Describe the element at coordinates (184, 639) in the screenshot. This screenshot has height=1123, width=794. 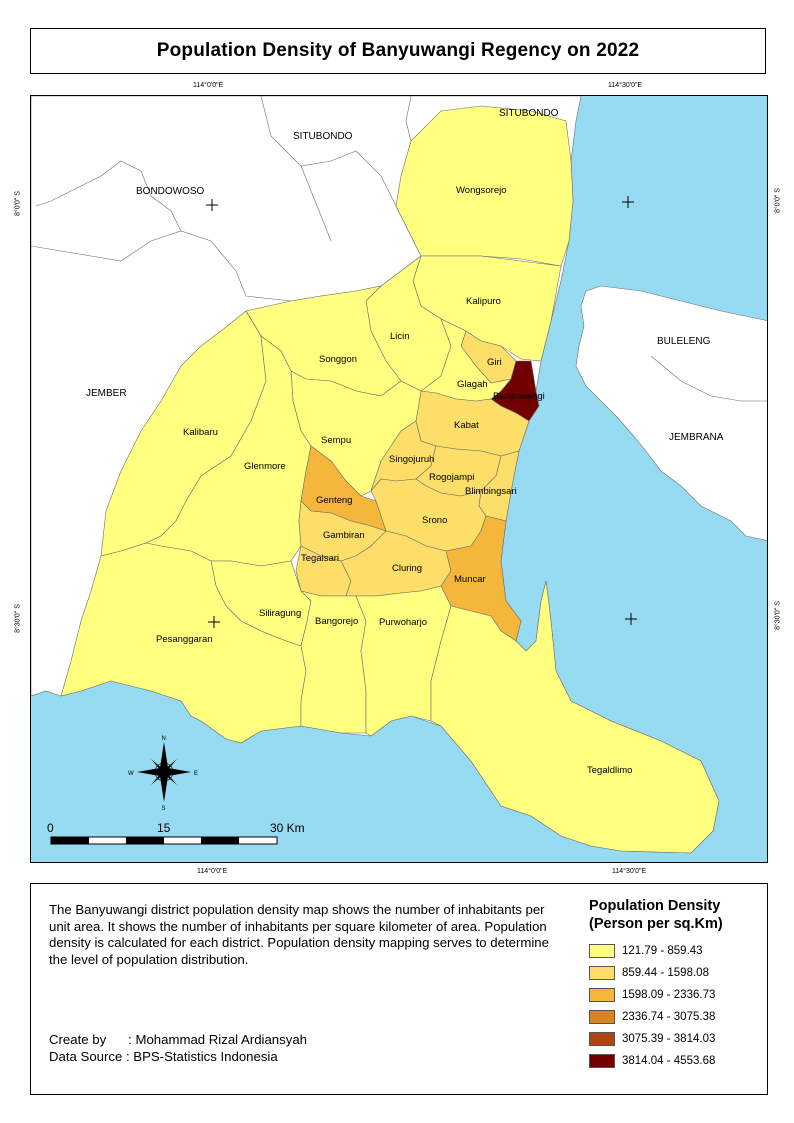
I see `label-pesanggaran: Pesanggaran` at that location.